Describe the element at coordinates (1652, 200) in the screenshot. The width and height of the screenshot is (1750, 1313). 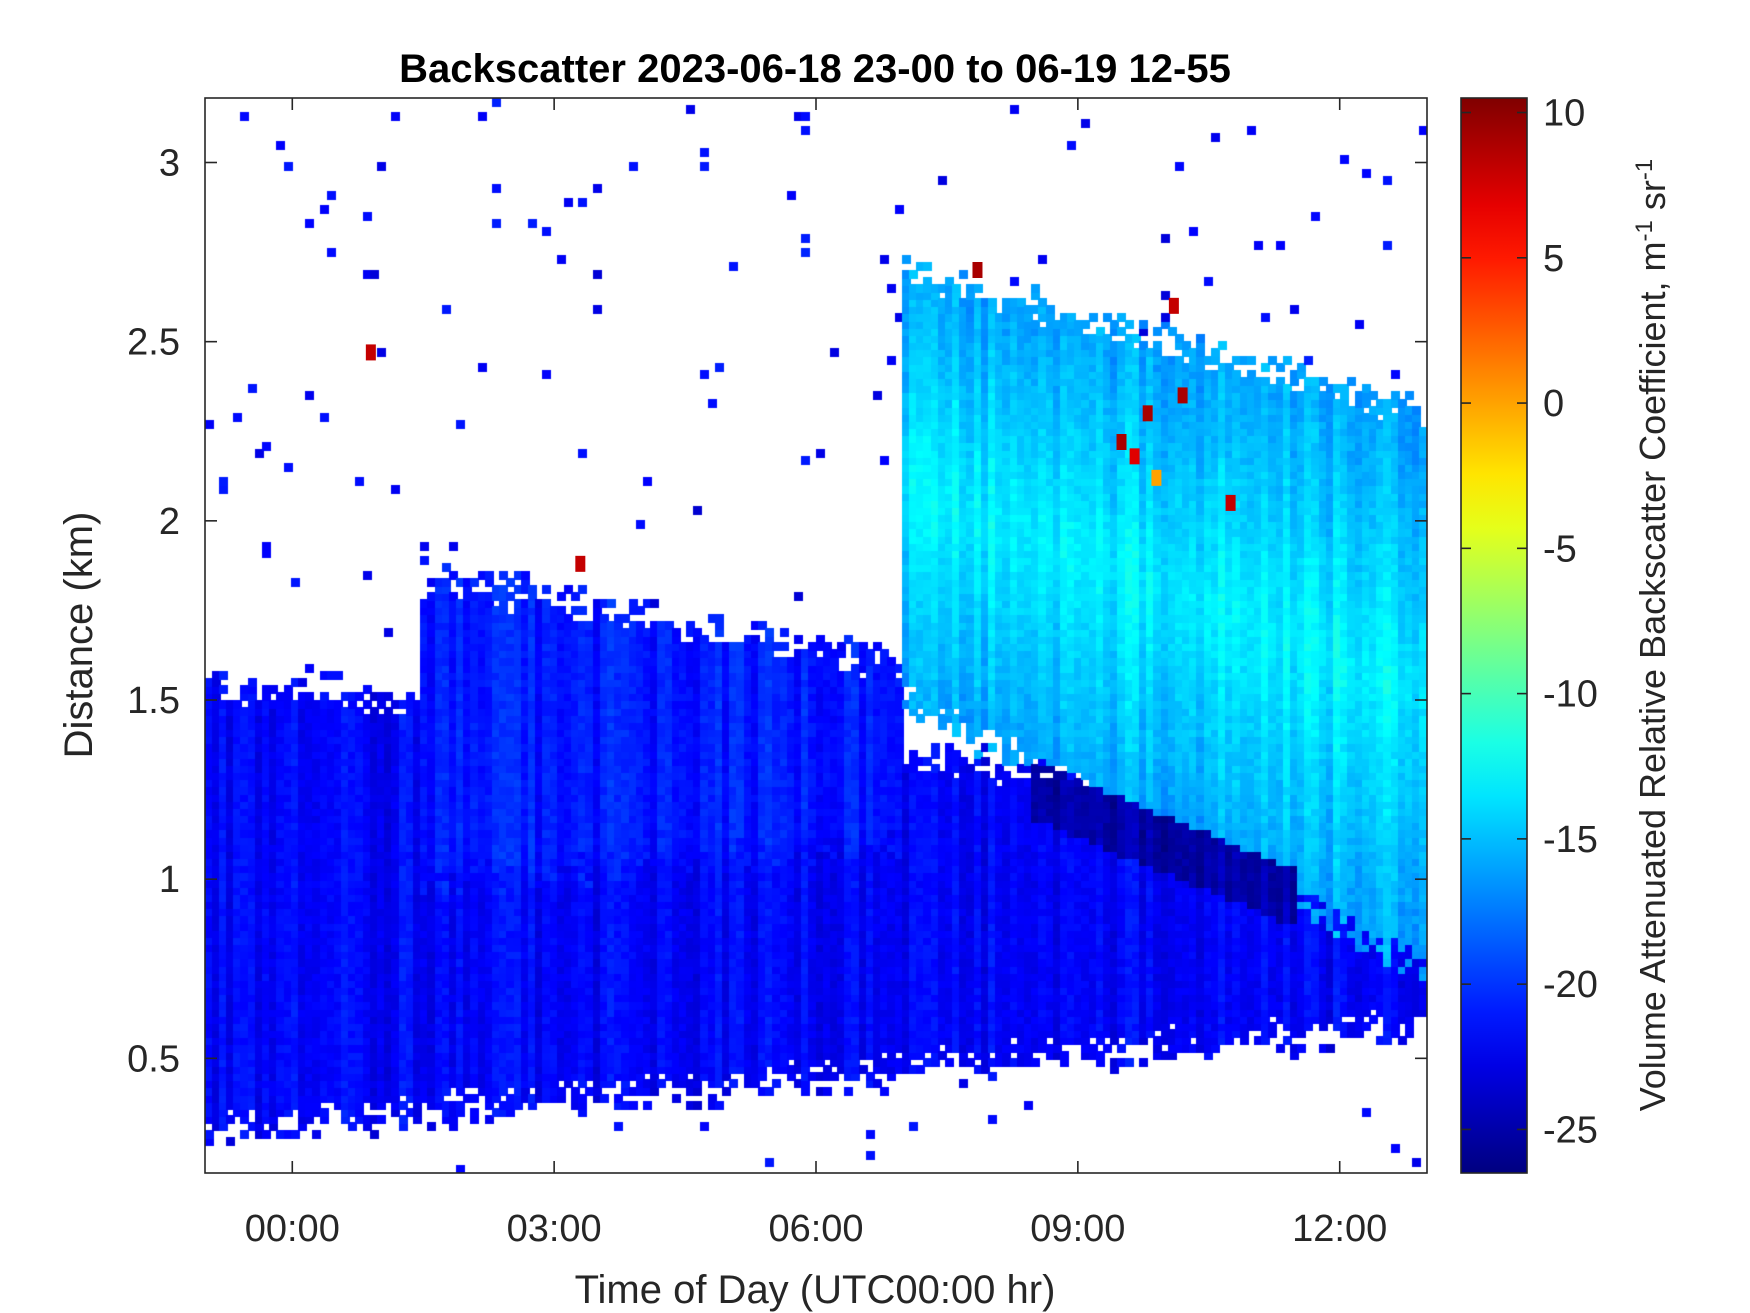
I see `colorbar-label-mid: sr` at that location.